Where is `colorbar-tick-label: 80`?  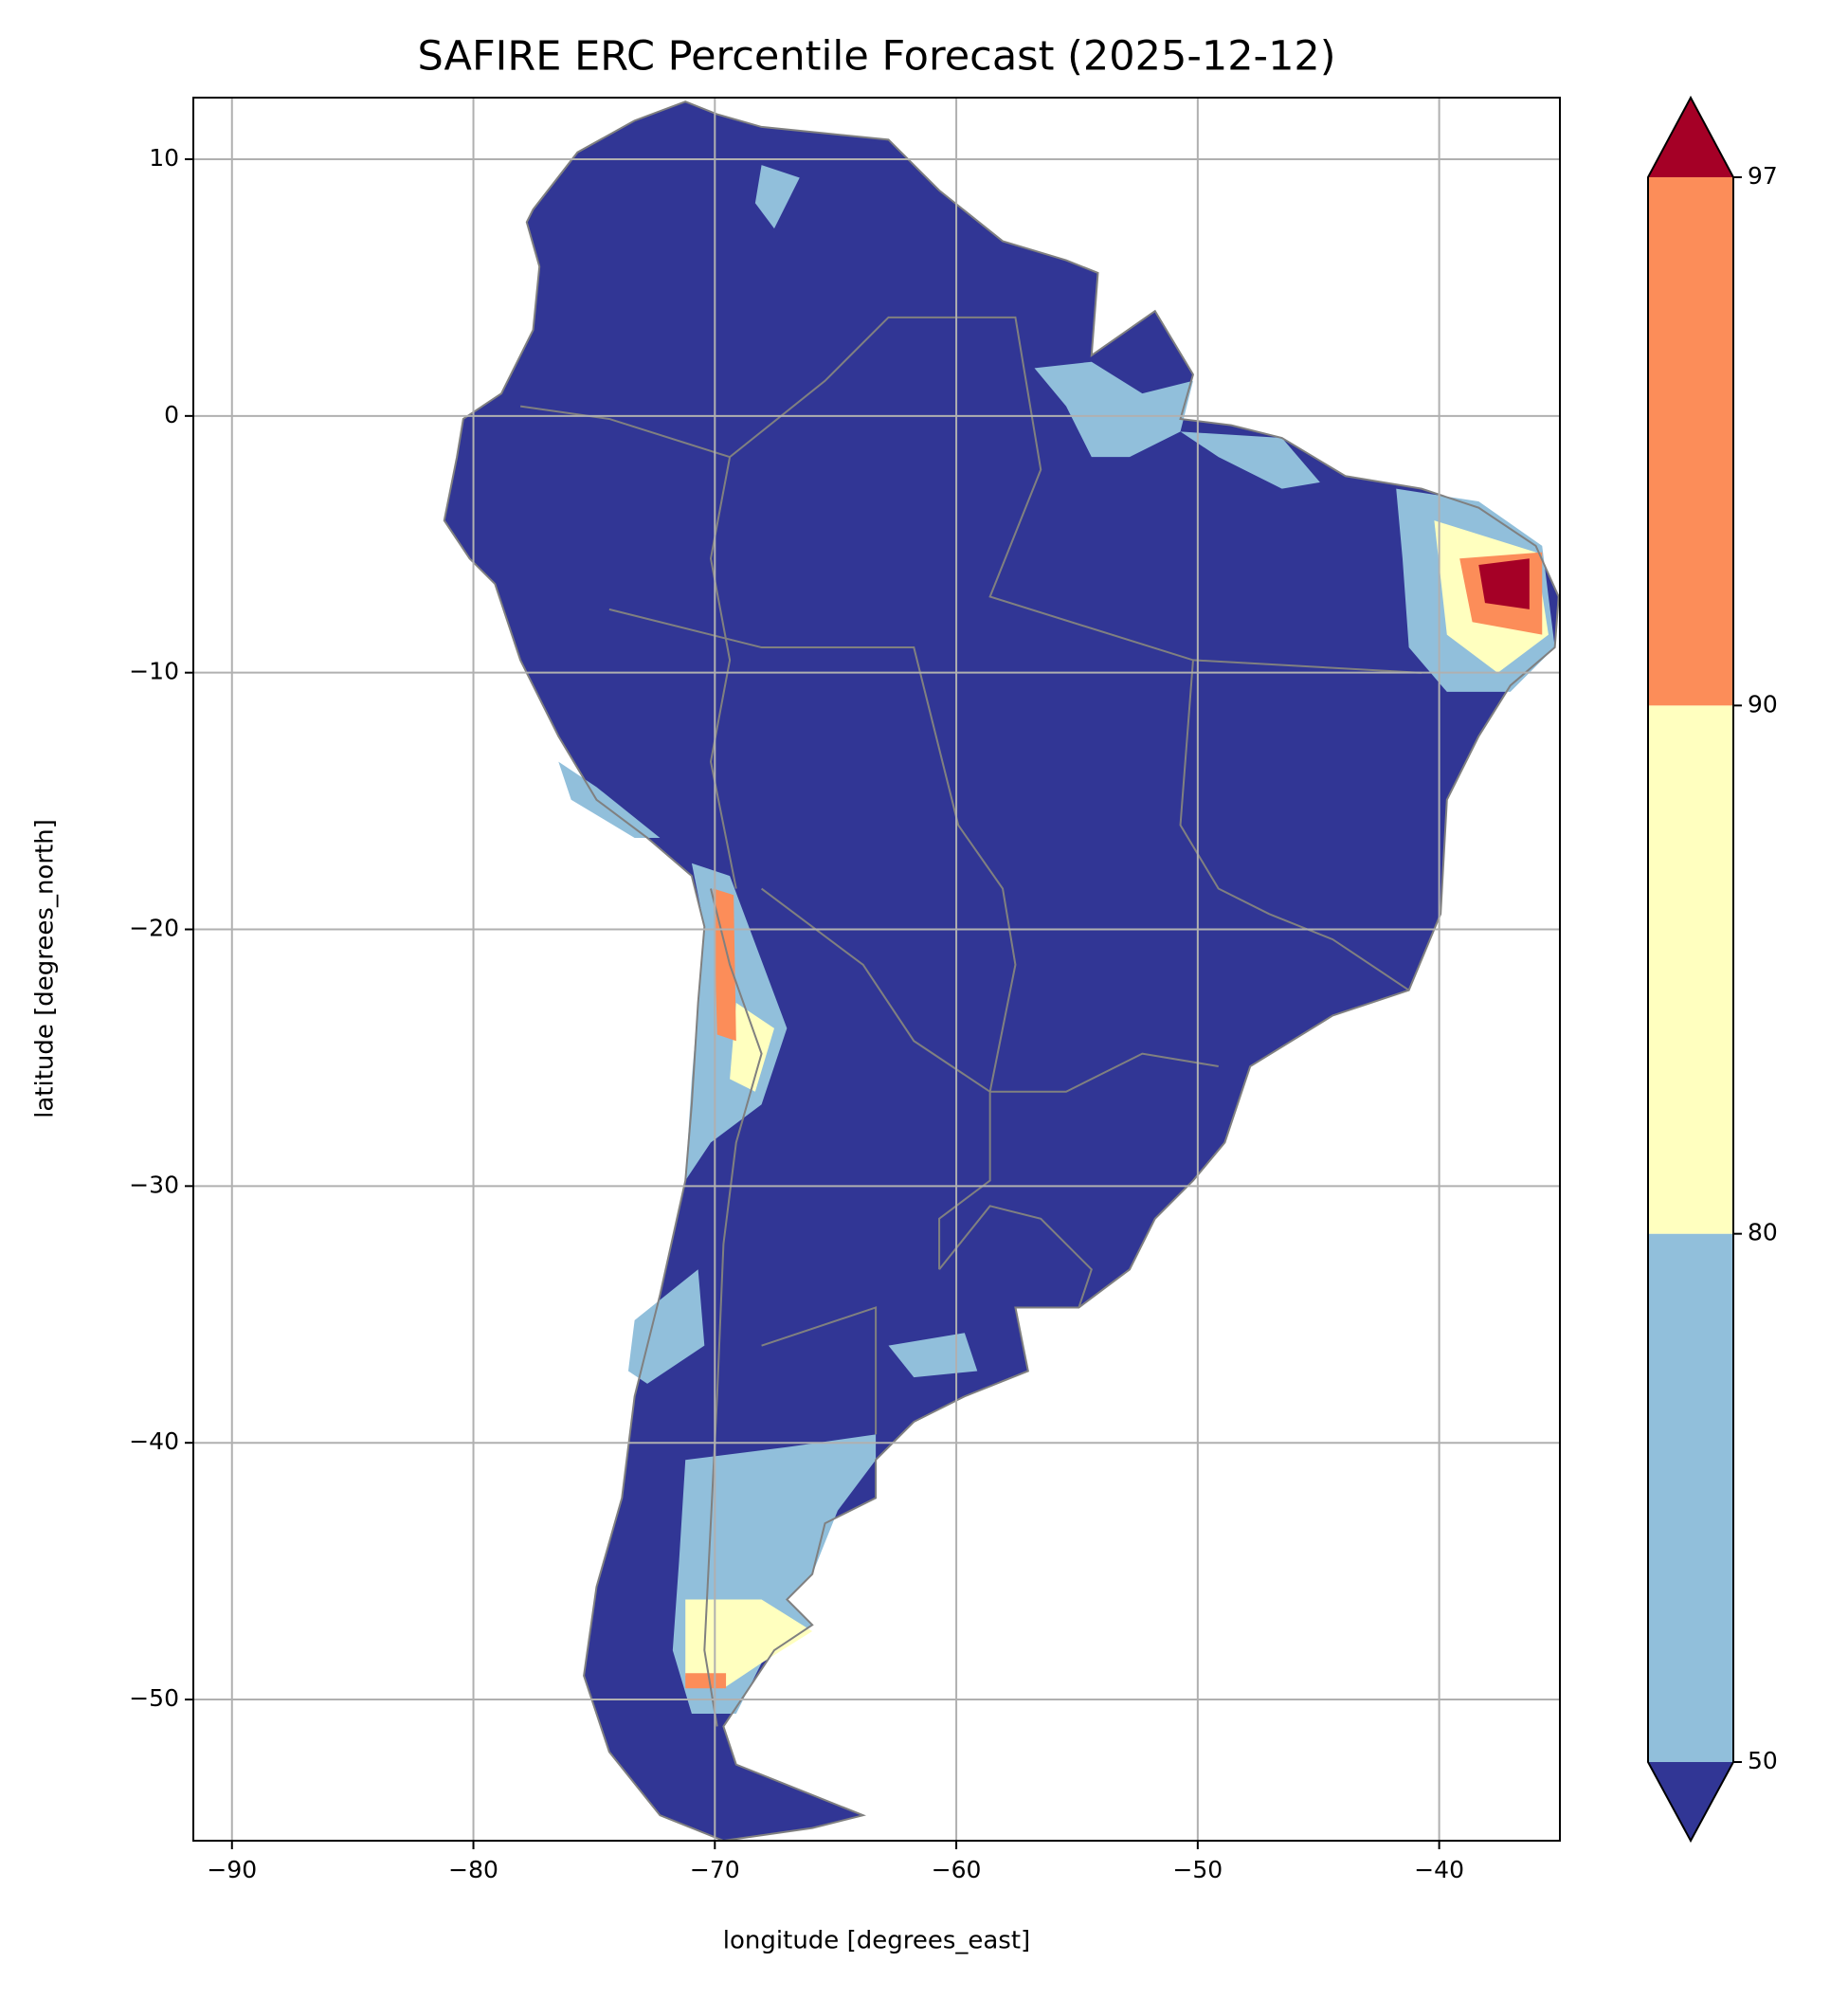 colorbar-tick-label: 80 is located at coordinates (1763, 1232).